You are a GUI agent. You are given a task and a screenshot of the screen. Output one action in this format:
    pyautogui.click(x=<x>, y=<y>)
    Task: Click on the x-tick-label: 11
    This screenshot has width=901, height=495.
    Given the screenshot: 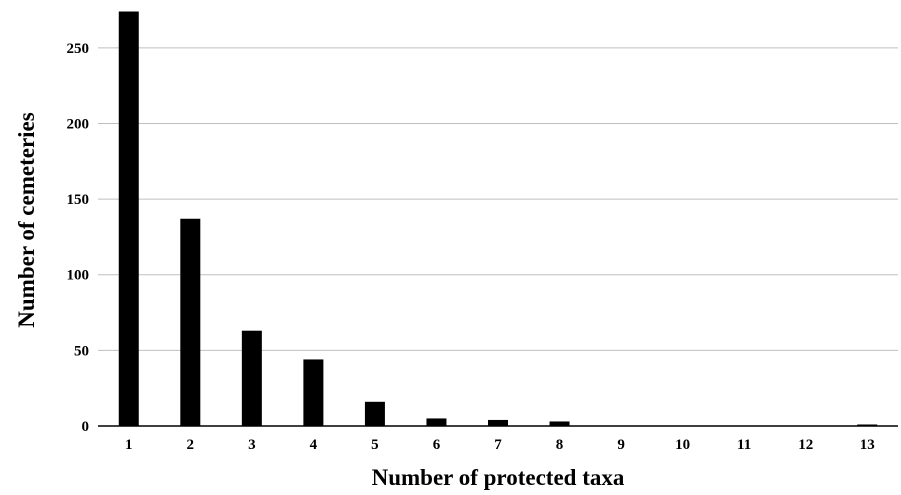 What is the action you would take?
    pyautogui.click(x=744, y=445)
    